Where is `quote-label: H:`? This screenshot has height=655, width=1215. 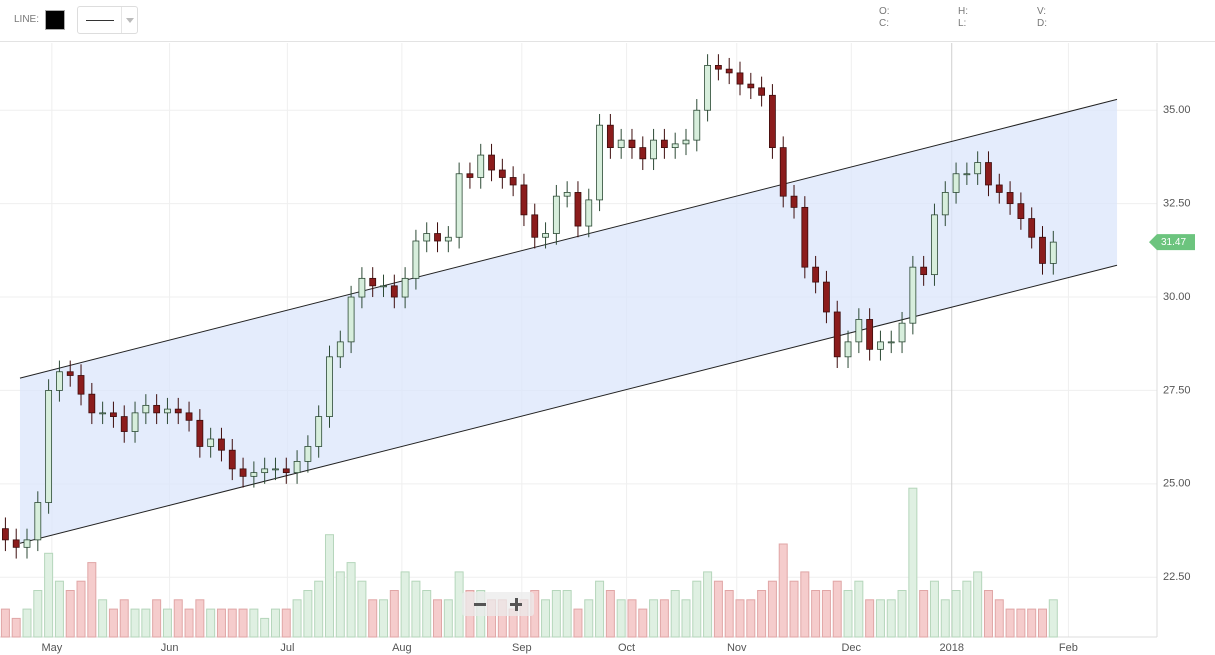 quote-label: H: is located at coordinates (963, 11).